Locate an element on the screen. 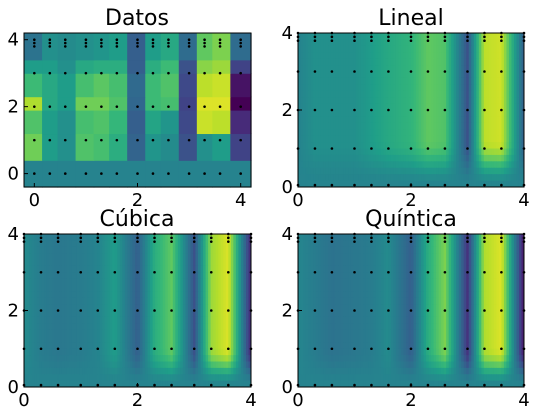 The image size is (536, 417). x-tick-label: 2 is located at coordinates (137, 400).